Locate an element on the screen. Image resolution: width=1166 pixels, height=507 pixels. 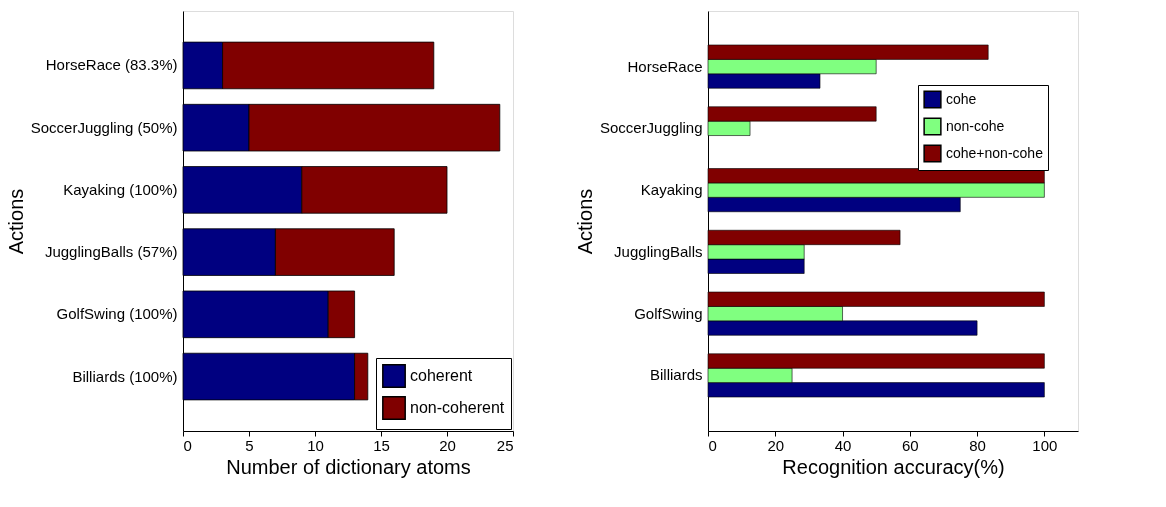
legend-label: non-coherent is located at coordinates (457, 407).